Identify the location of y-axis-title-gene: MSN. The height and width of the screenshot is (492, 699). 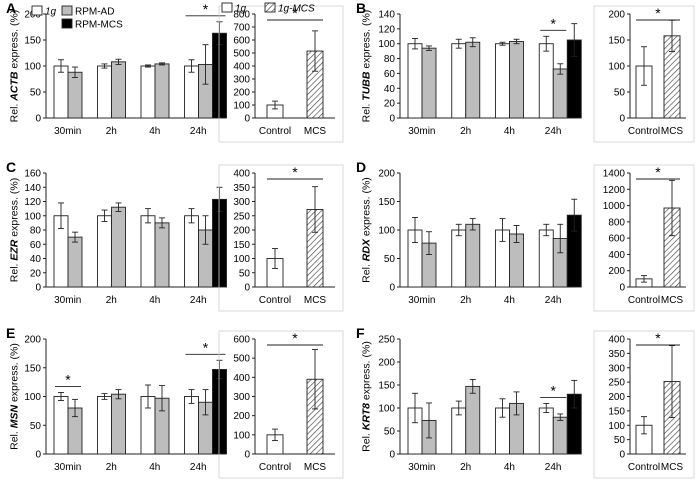
(15, 417).